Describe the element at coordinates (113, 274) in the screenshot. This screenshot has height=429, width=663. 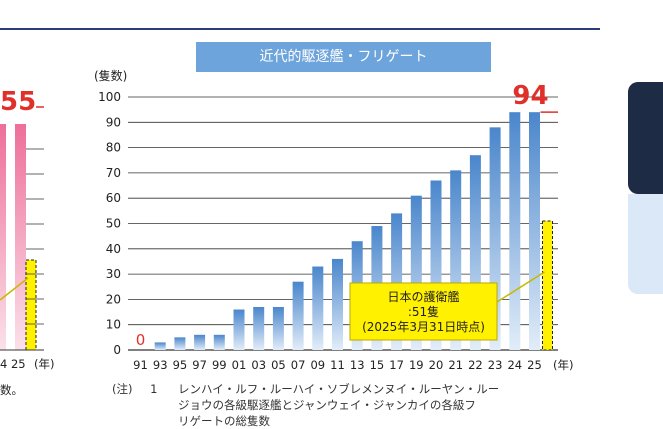
I see `y-tick-label: 30` at that location.